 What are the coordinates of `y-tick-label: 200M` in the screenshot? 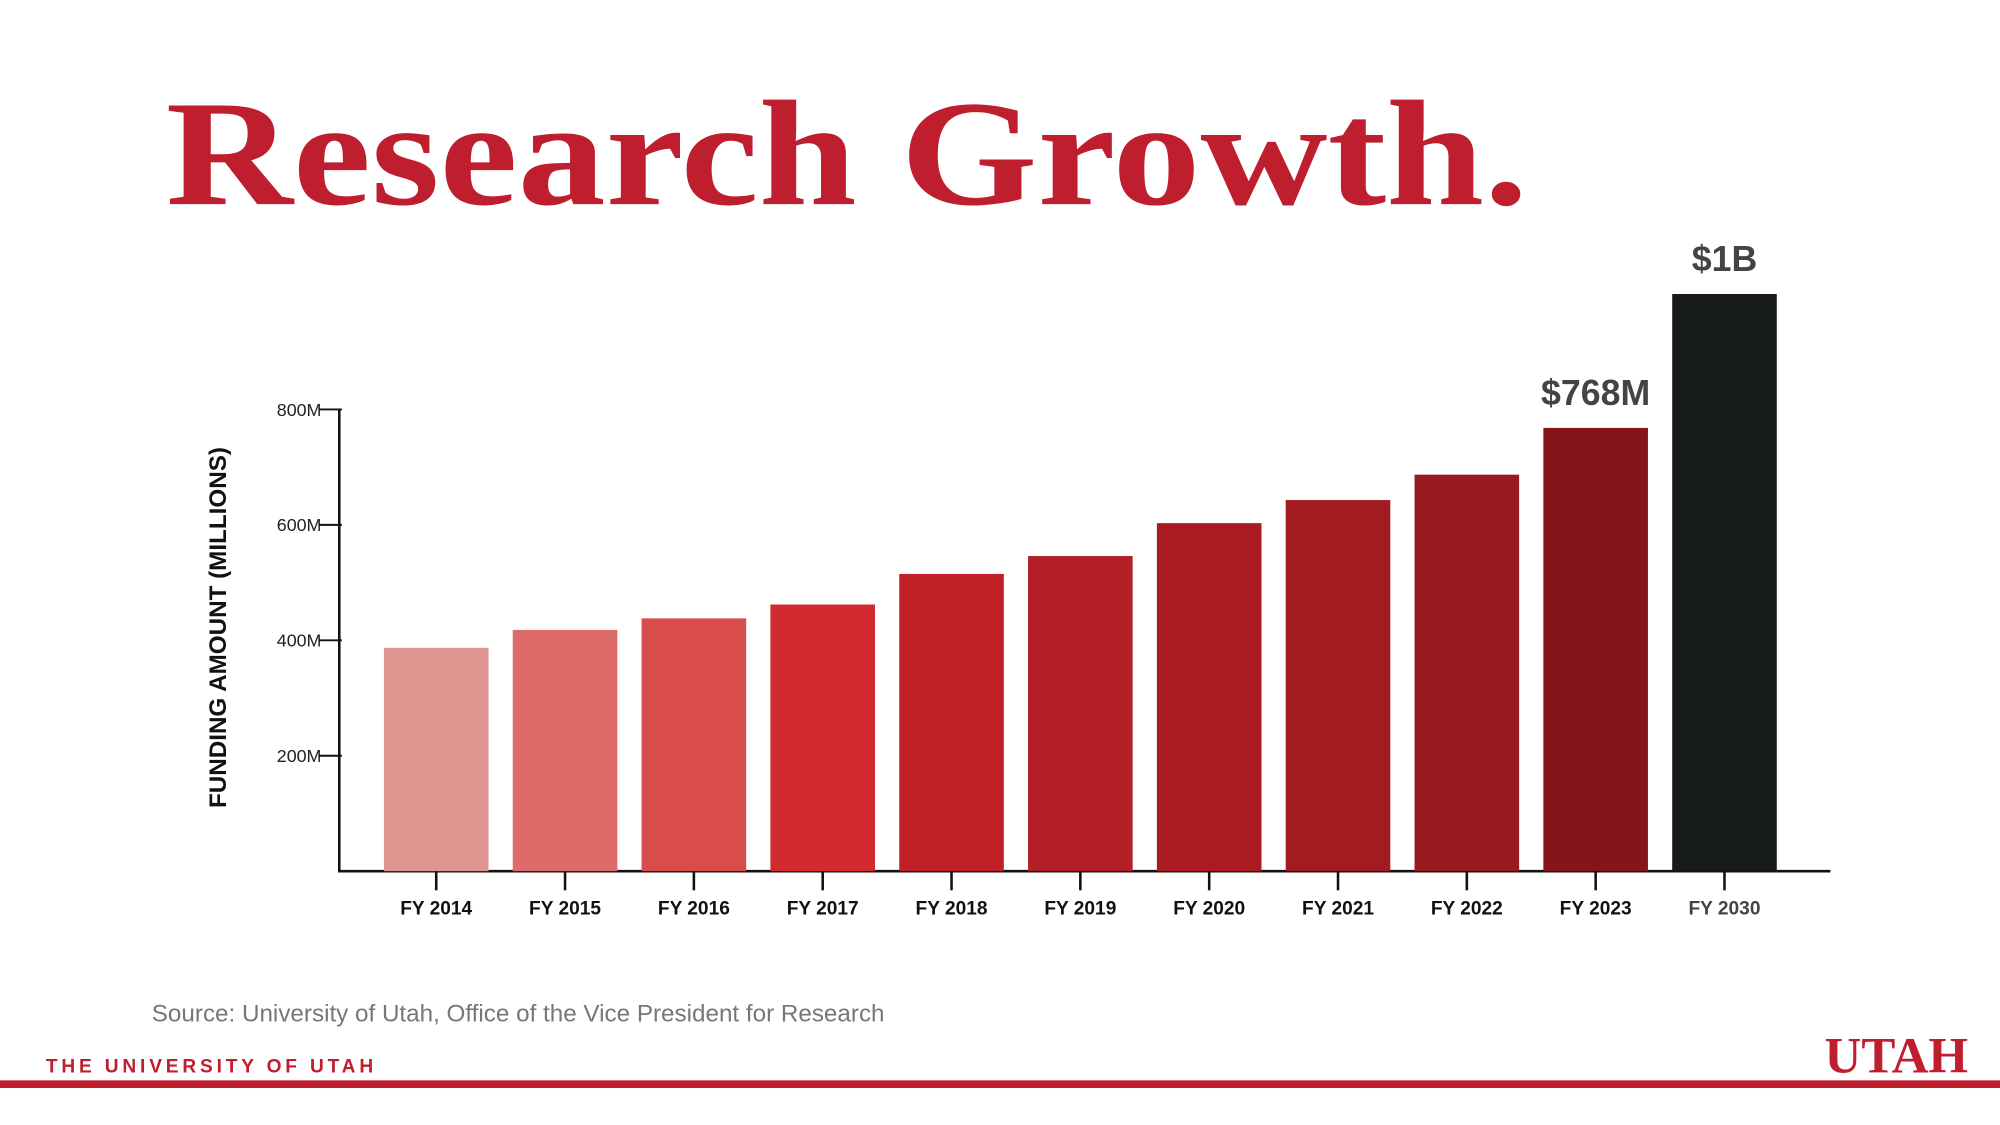 It's located at (299, 756).